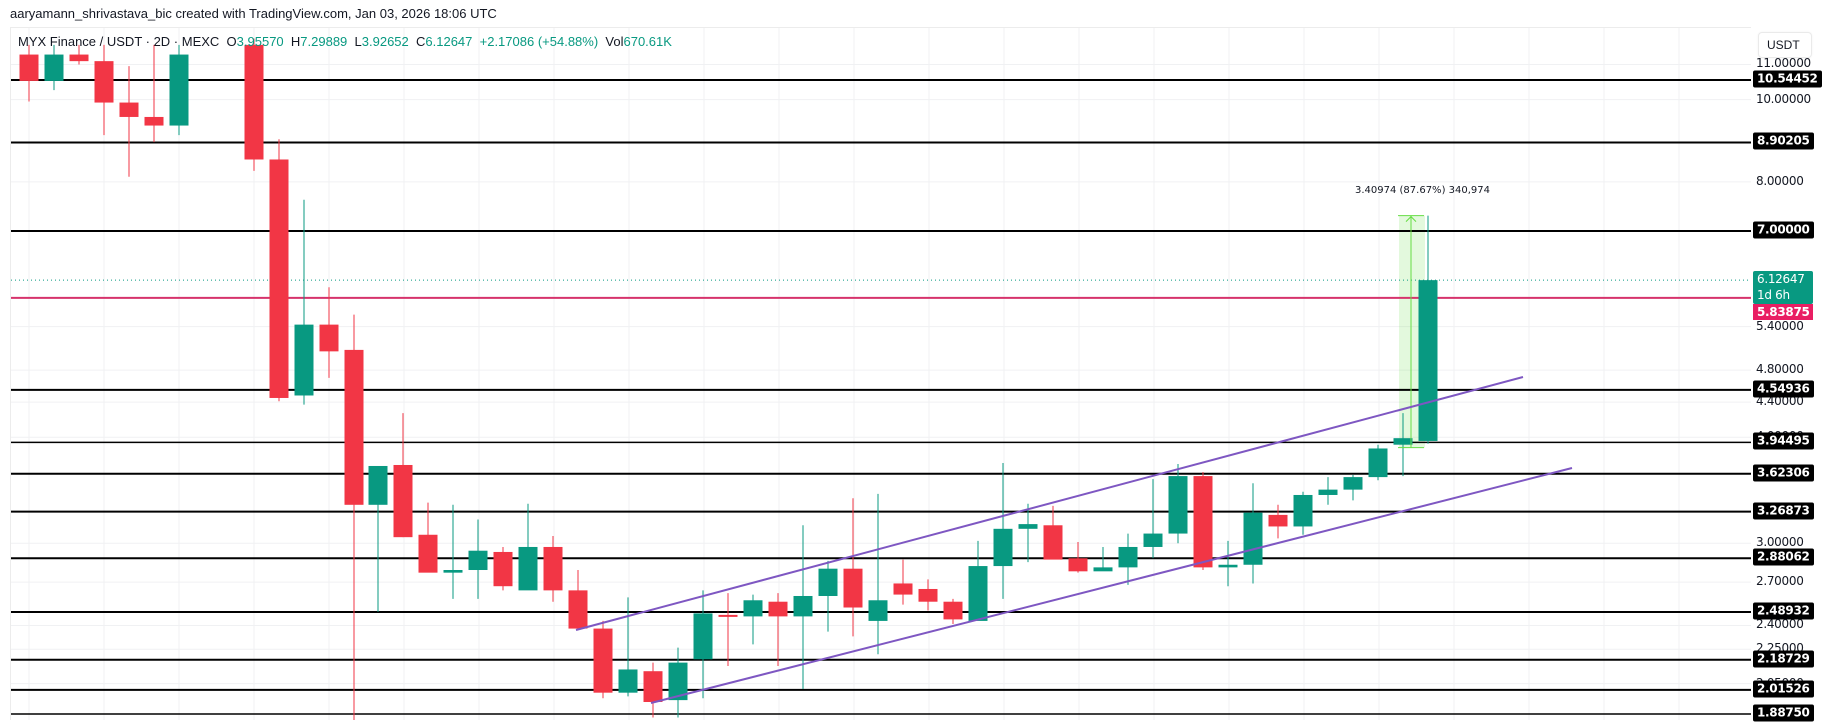 The height and width of the screenshot is (722, 1825). Describe the element at coordinates (1773, 295) in the screenshot. I see `bar-countdown: 1d 6h` at that location.